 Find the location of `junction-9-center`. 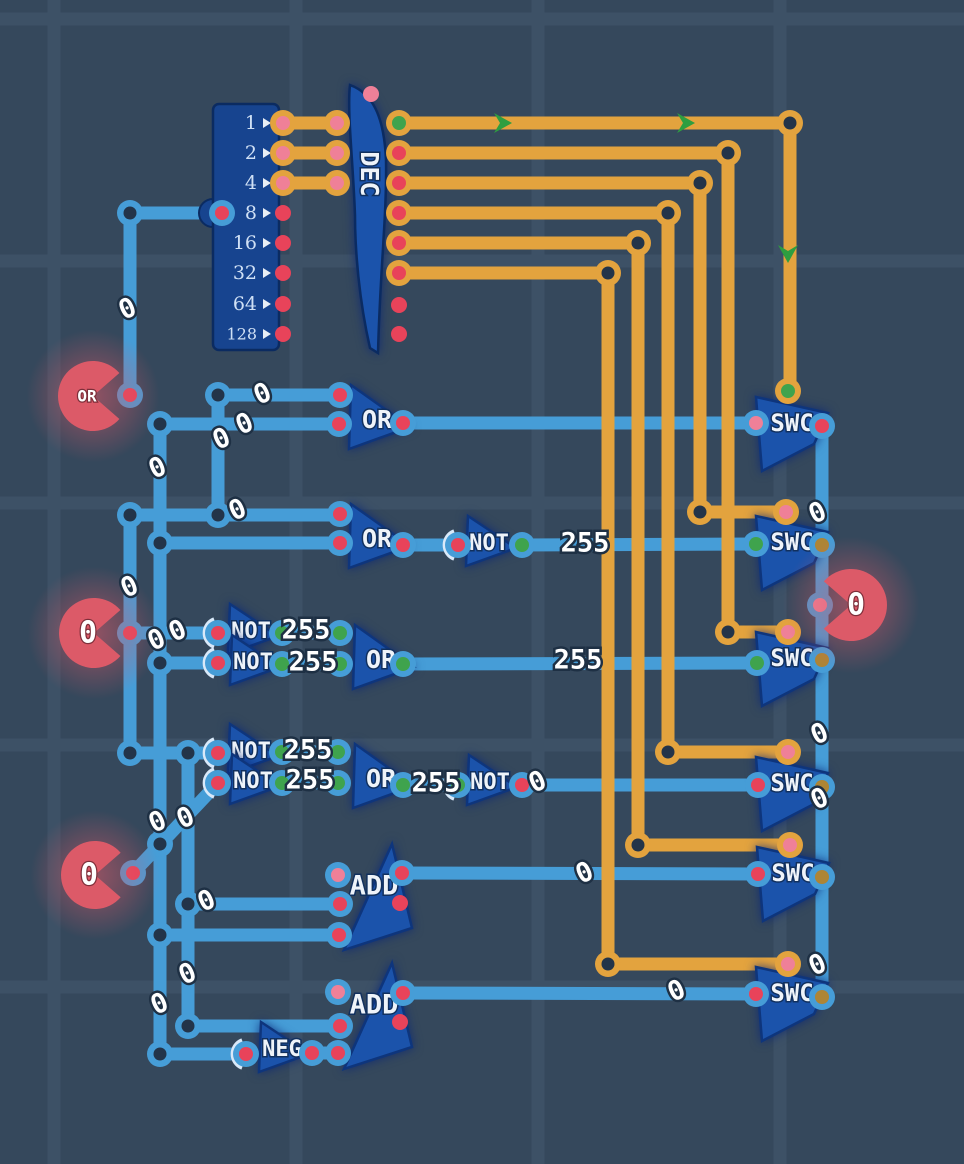

junction-9-center is located at coordinates (160, 844).